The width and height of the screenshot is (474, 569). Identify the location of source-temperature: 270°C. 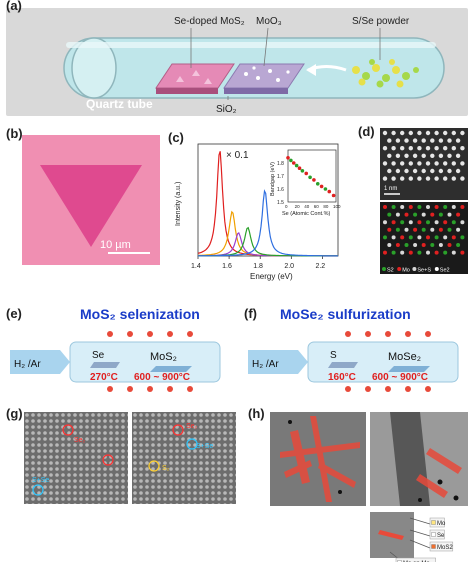
(104, 377).